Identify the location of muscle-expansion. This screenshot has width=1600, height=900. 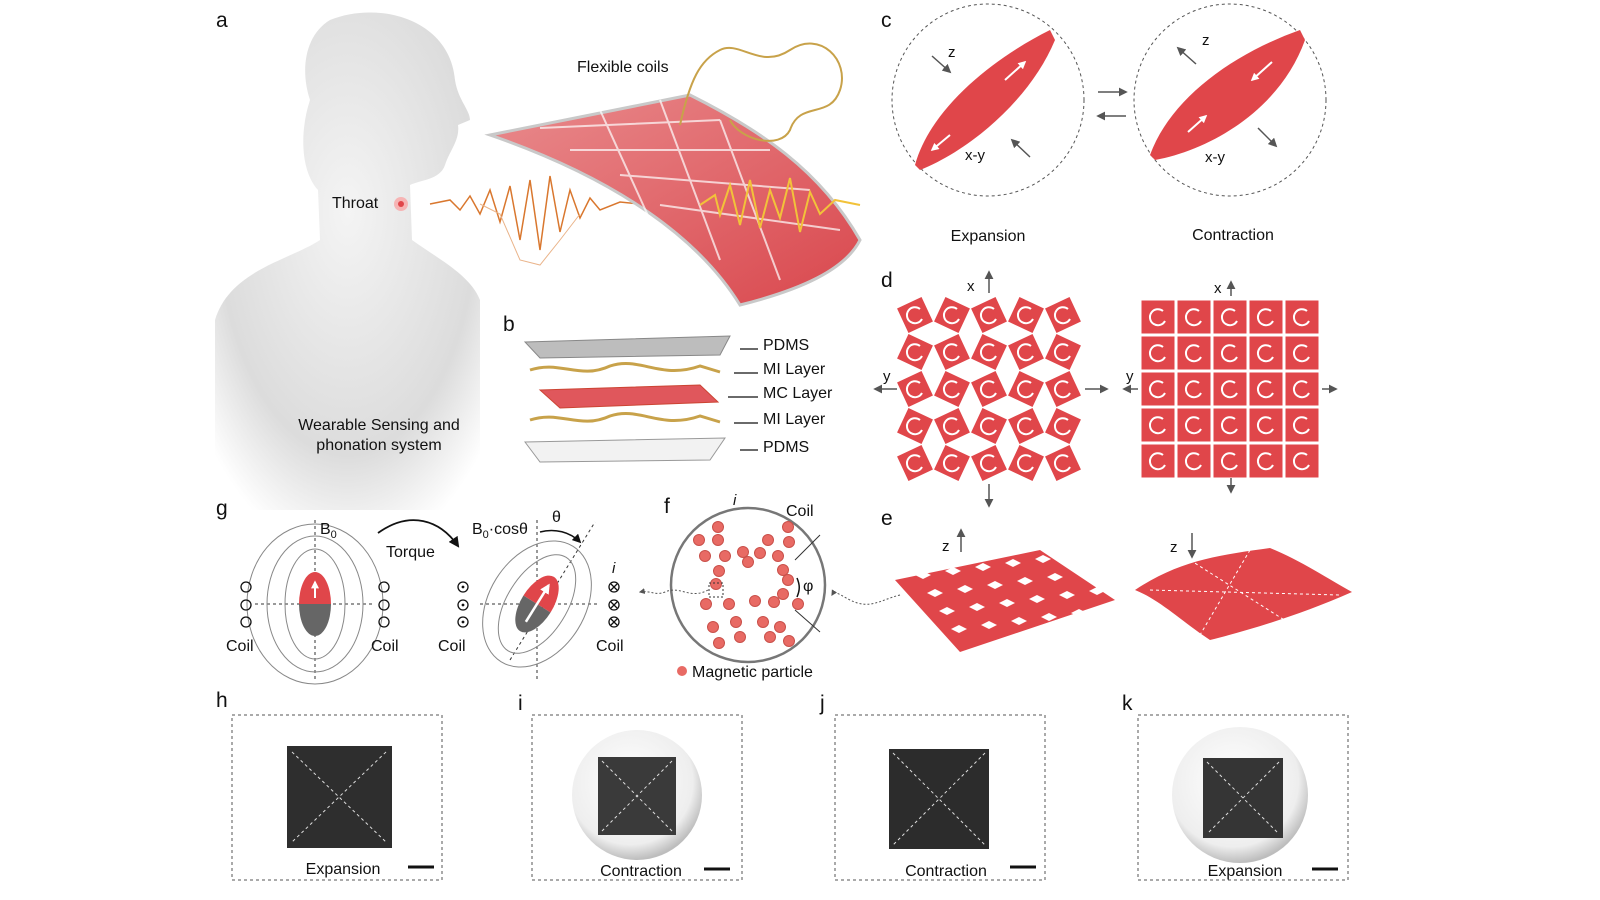
(985, 100).